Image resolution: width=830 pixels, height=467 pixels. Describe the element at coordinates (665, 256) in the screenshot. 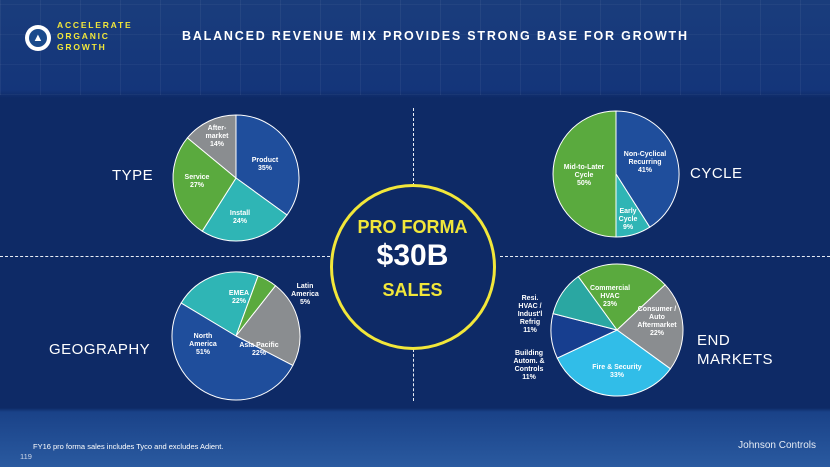

I see `divider-right` at that location.